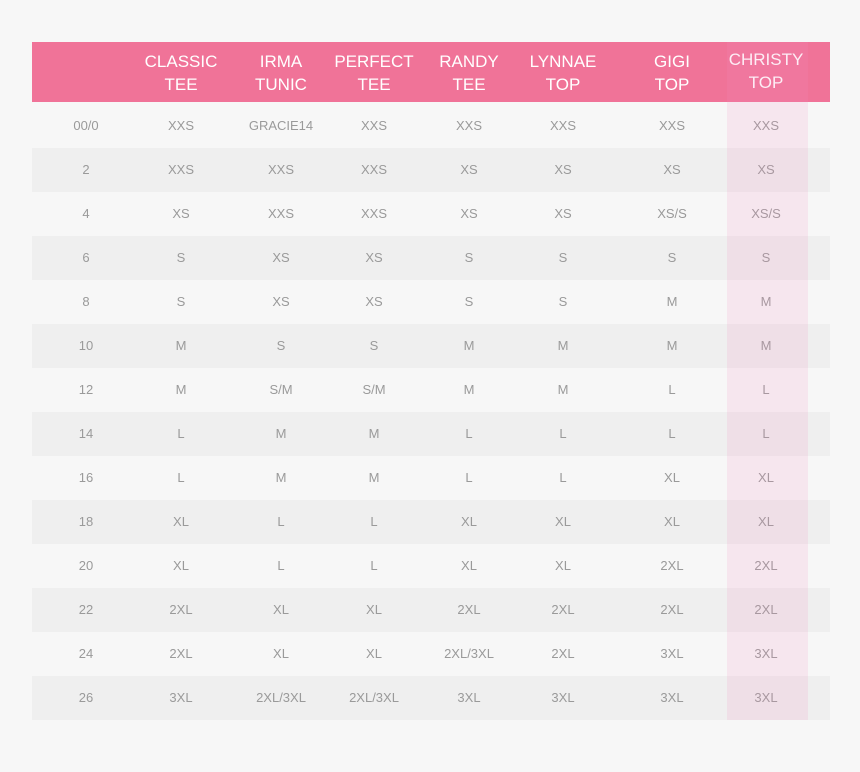 Image resolution: width=860 pixels, height=772 pixels. I want to click on column-header: GIGI TOP, so click(672, 73).